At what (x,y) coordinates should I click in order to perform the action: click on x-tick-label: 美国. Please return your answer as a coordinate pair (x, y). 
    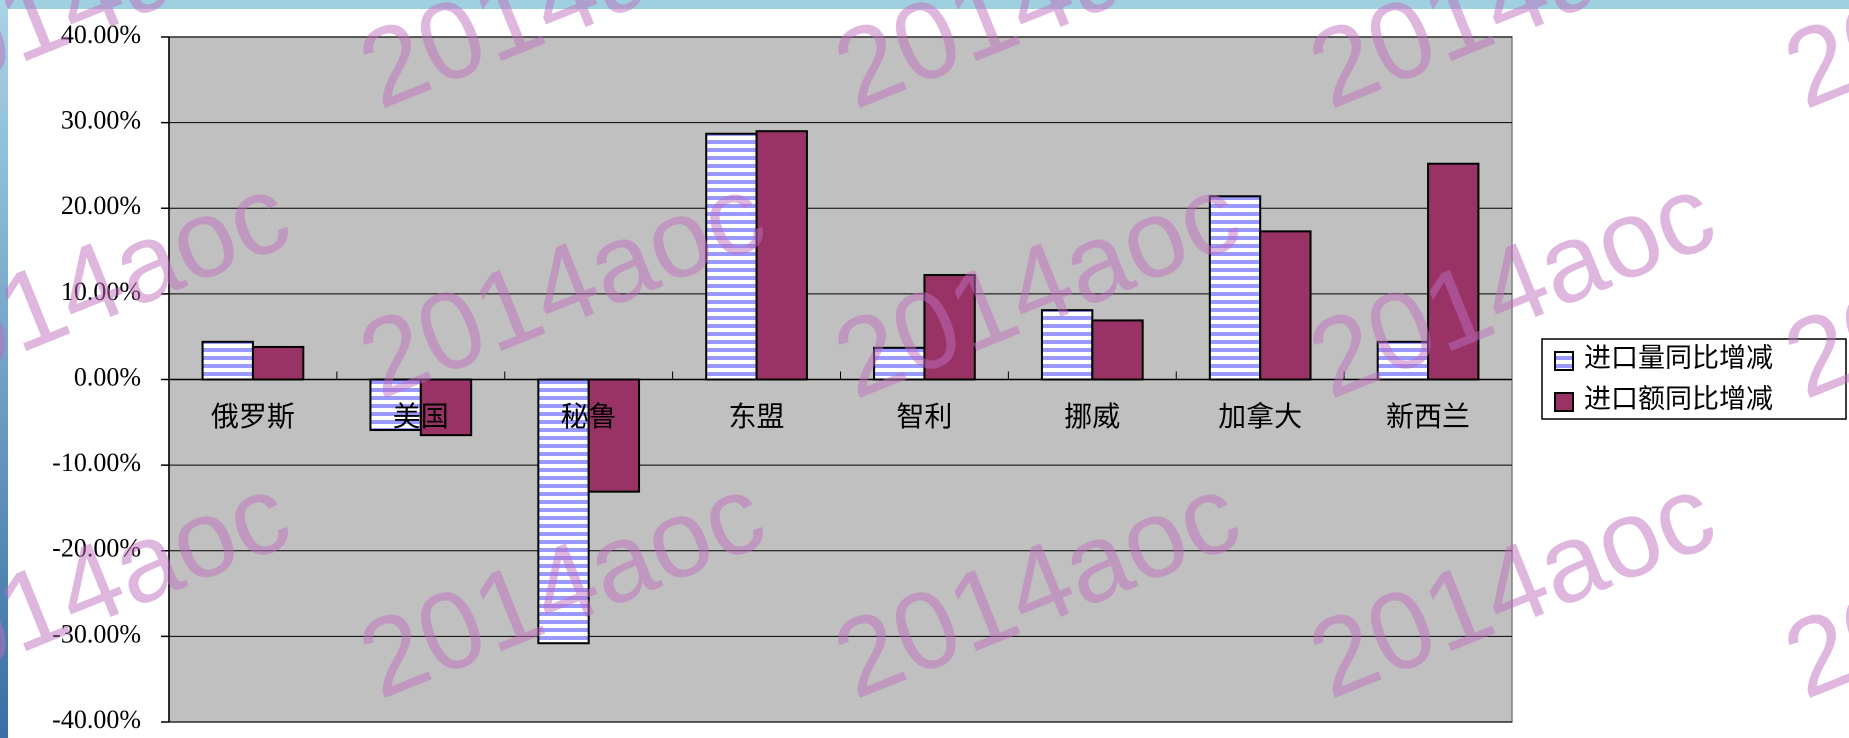
    Looking at the image, I should click on (421, 417).